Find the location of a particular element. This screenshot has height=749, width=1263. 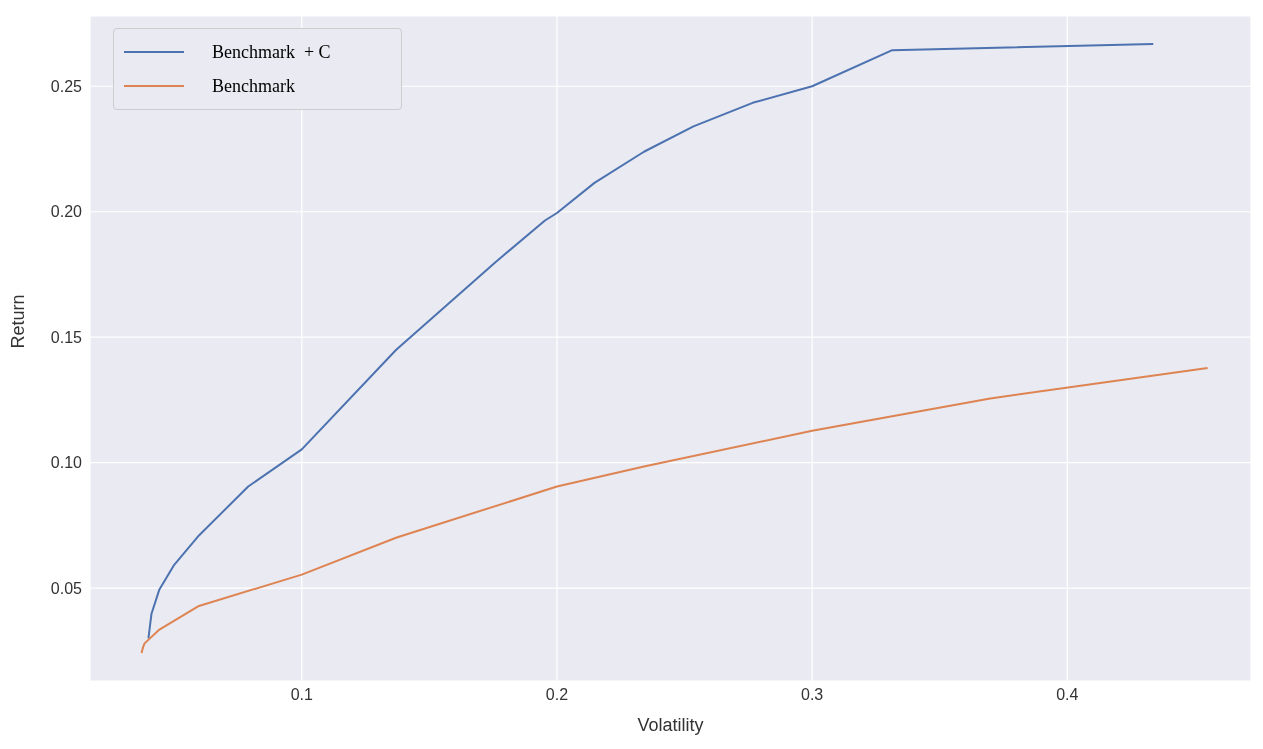

y-tick-label: 0.15 is located at coordinates (66, 337).